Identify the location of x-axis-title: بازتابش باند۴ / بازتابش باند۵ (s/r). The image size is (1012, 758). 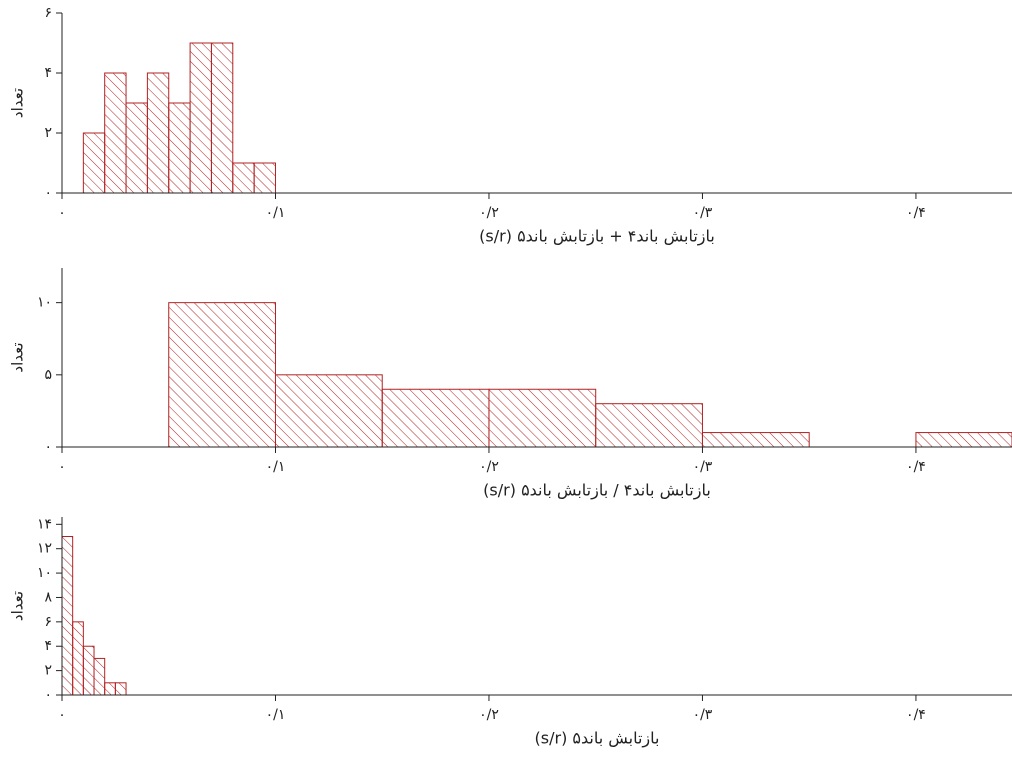
(597, 491).